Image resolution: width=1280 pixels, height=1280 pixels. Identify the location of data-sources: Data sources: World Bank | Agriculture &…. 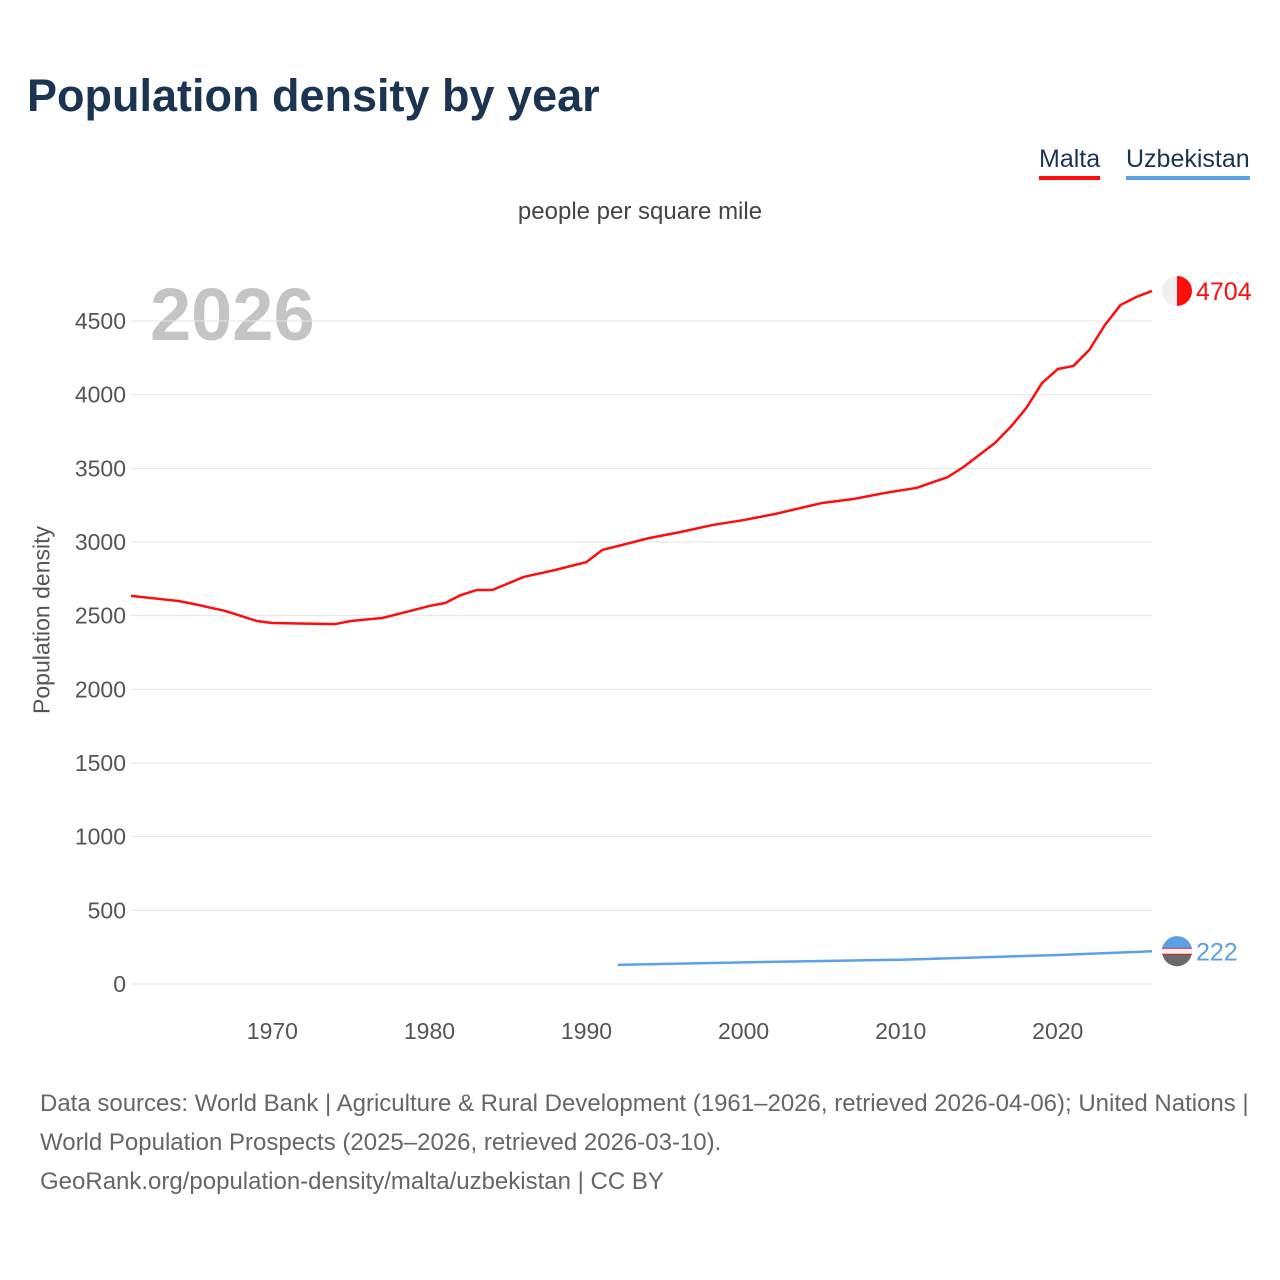
(644, 1123).